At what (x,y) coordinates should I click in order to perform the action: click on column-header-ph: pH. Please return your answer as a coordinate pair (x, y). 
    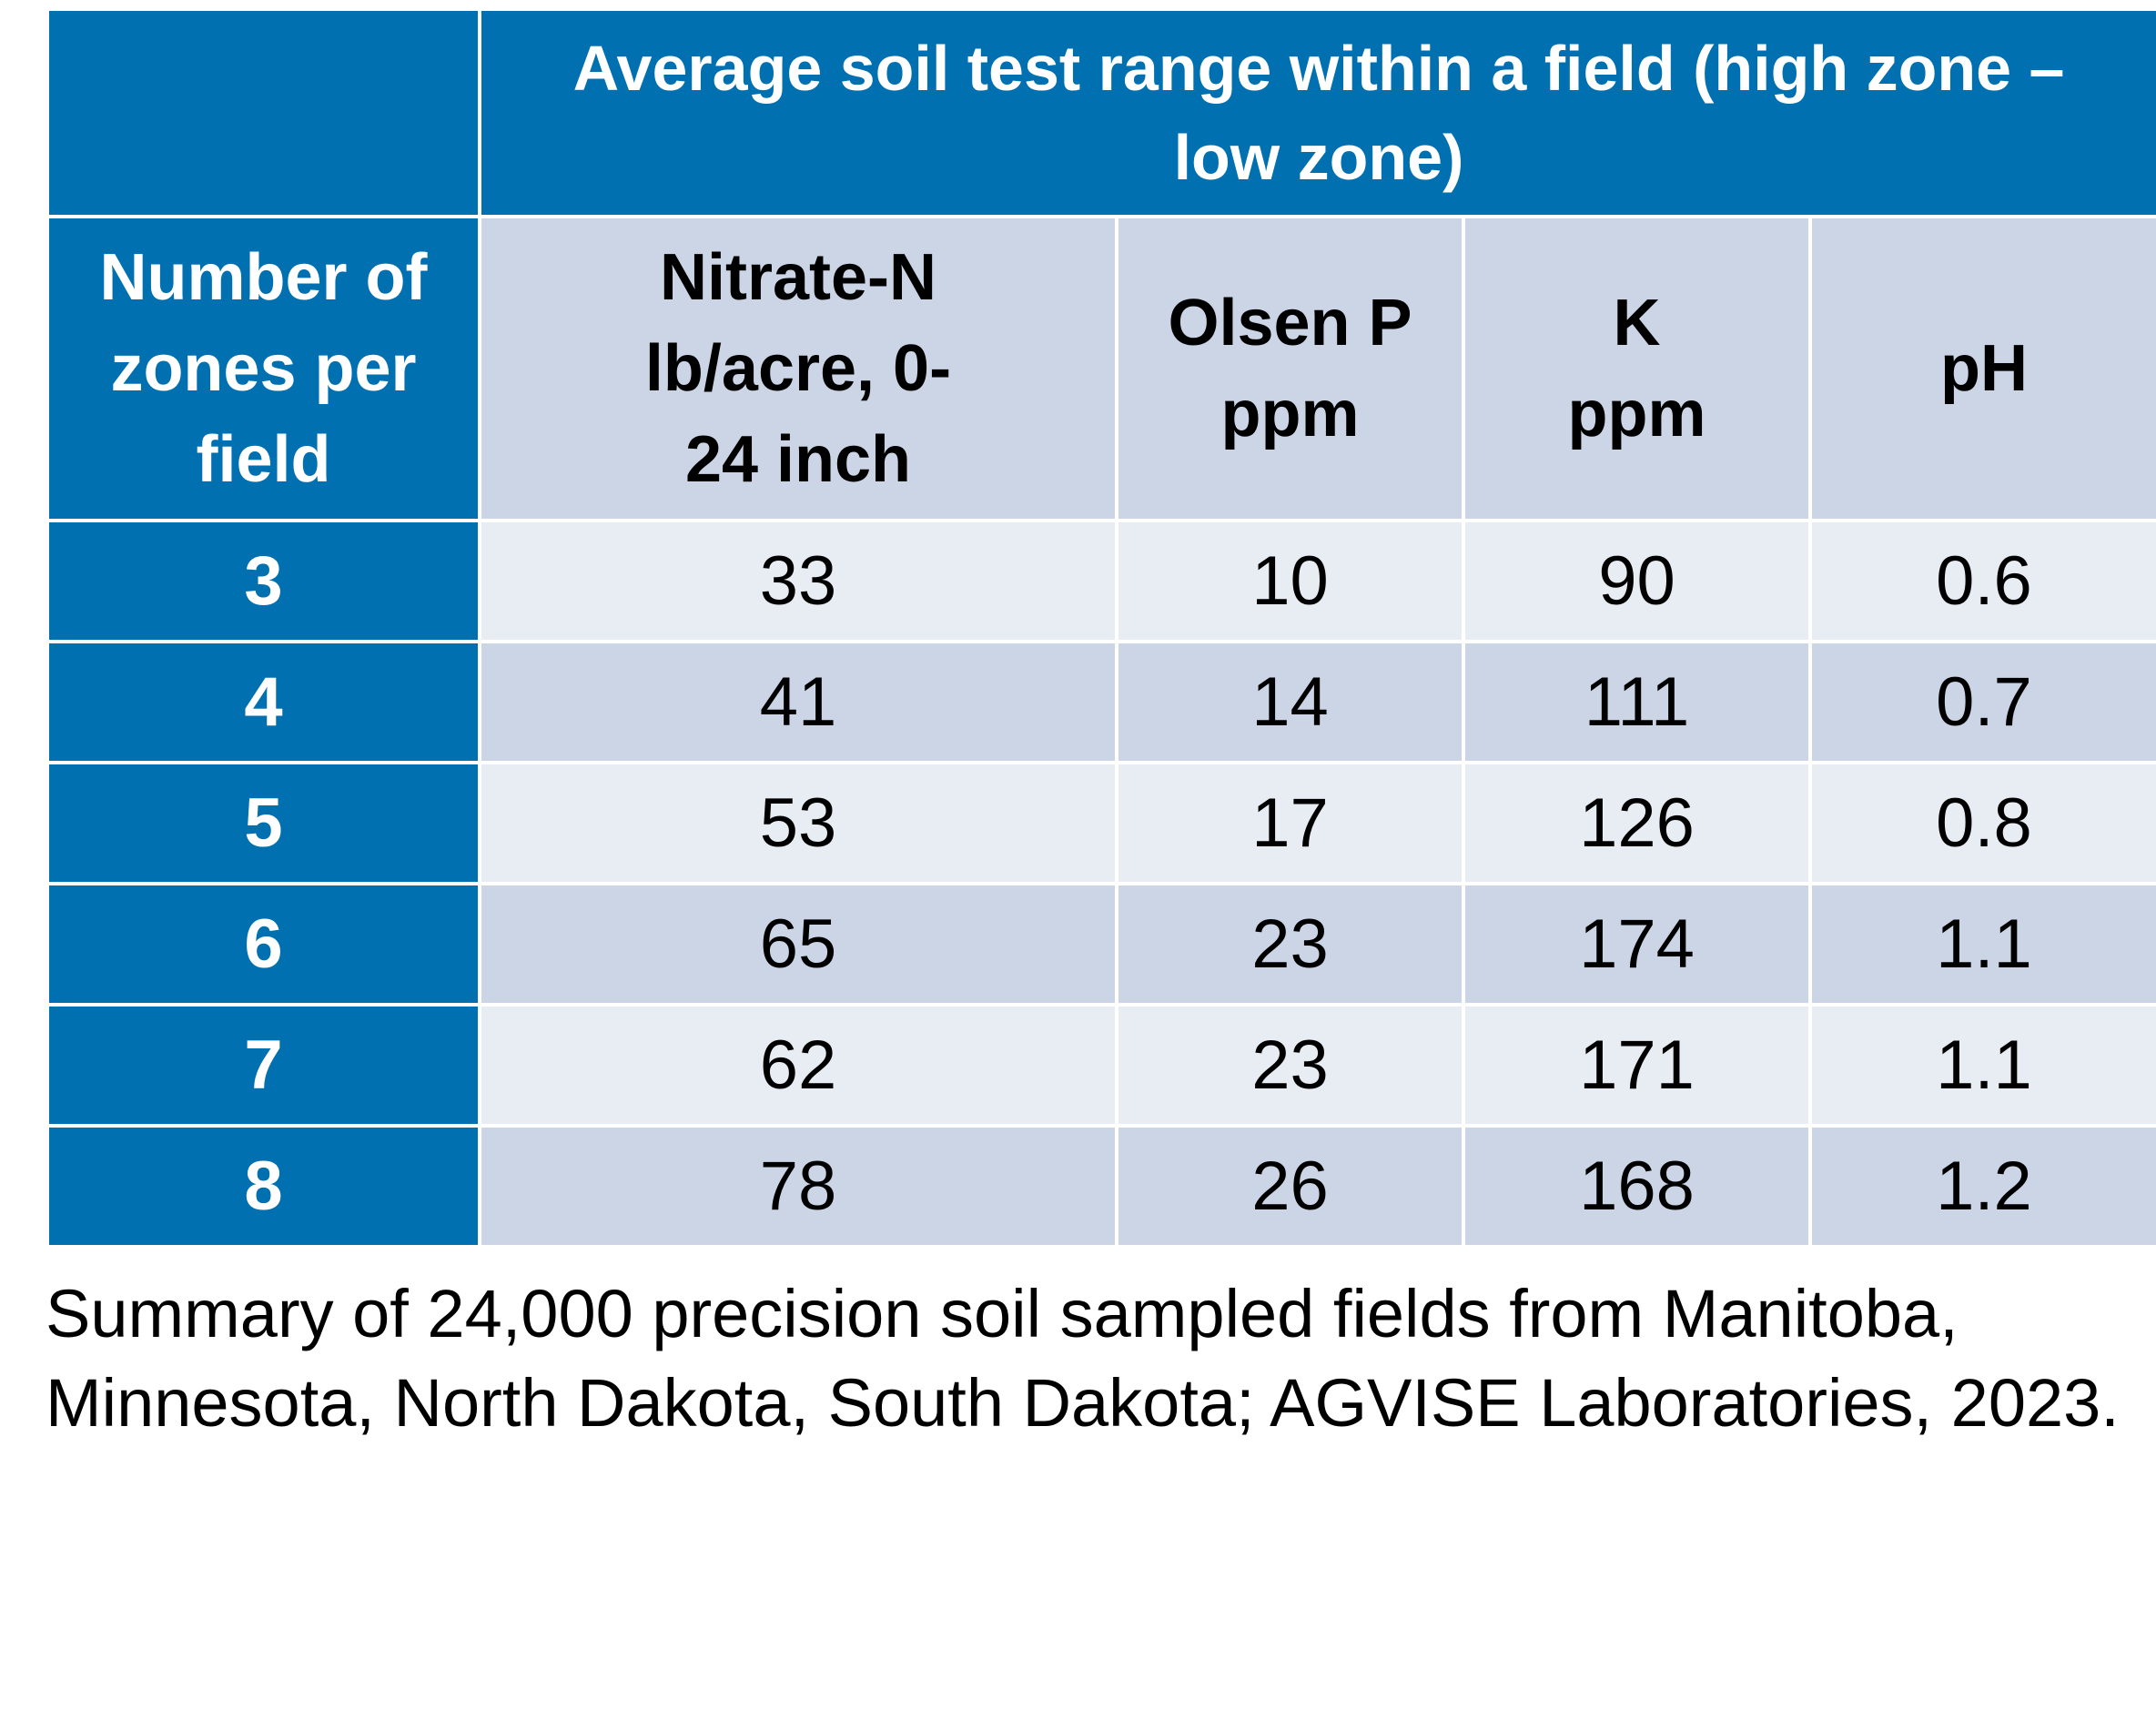
    Looking at the image, I should click on (1982, 368).